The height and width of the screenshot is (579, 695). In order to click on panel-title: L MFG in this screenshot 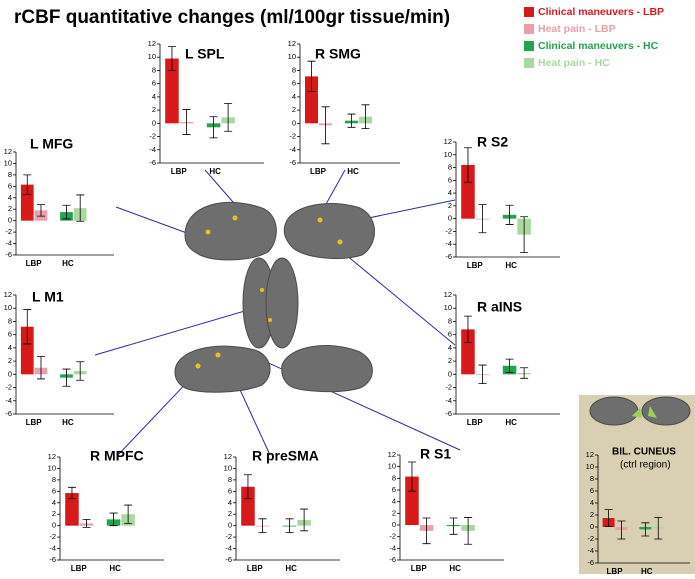, I will do `click(51, 144)`.